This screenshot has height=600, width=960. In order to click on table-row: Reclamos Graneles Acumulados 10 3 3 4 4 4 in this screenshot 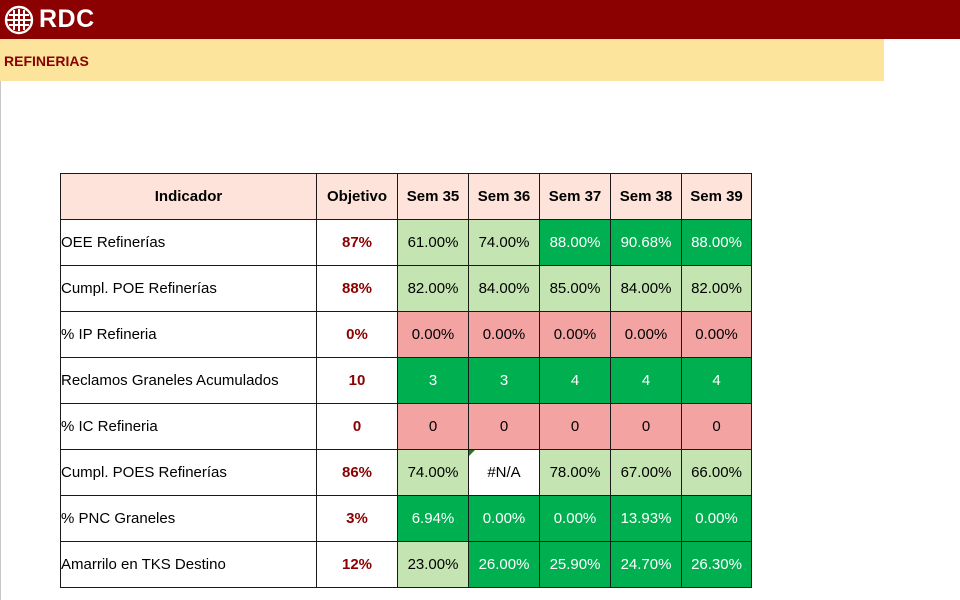, I will do `click(406, 380)`.